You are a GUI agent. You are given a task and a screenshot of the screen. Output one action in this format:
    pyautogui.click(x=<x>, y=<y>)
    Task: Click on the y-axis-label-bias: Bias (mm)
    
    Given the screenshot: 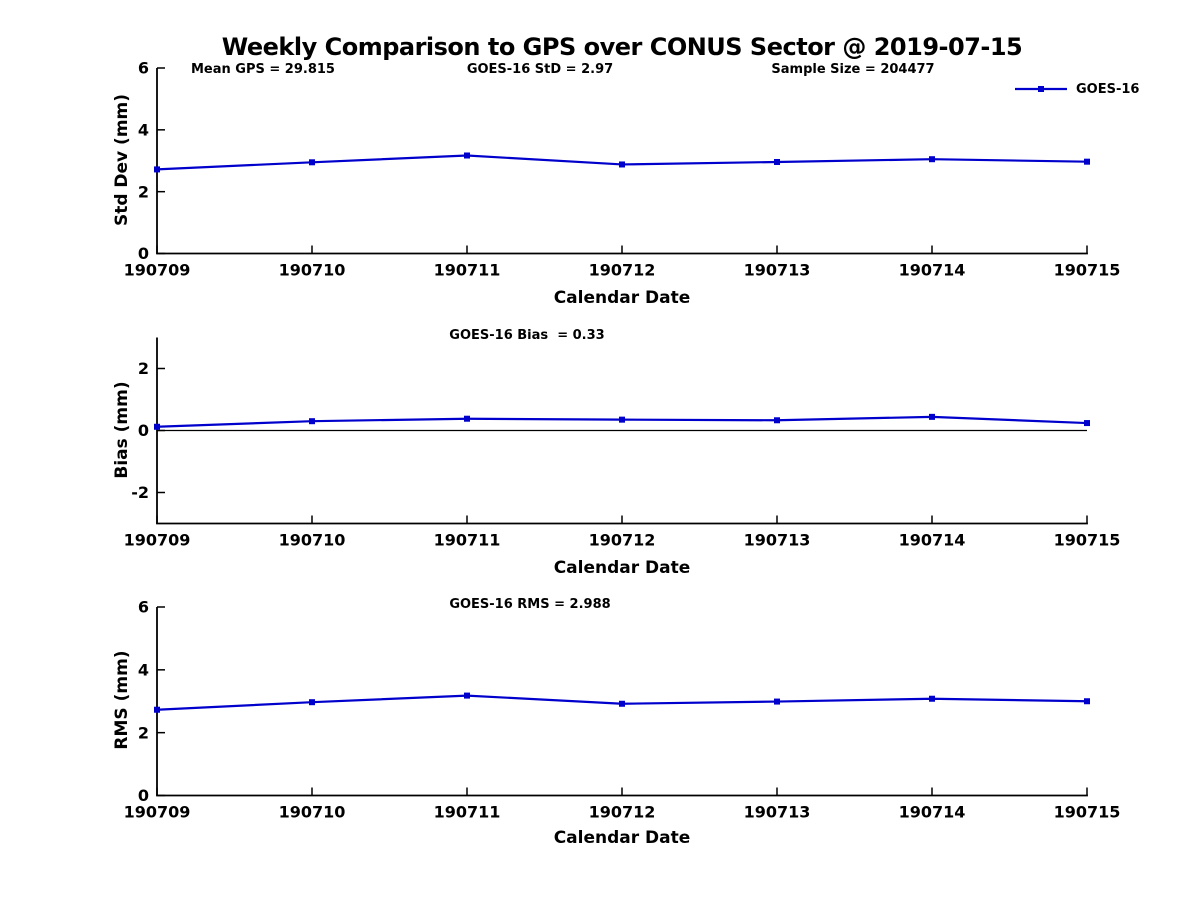 What is the action you would take?
    pyautogui.click(x=122, y=430)
    